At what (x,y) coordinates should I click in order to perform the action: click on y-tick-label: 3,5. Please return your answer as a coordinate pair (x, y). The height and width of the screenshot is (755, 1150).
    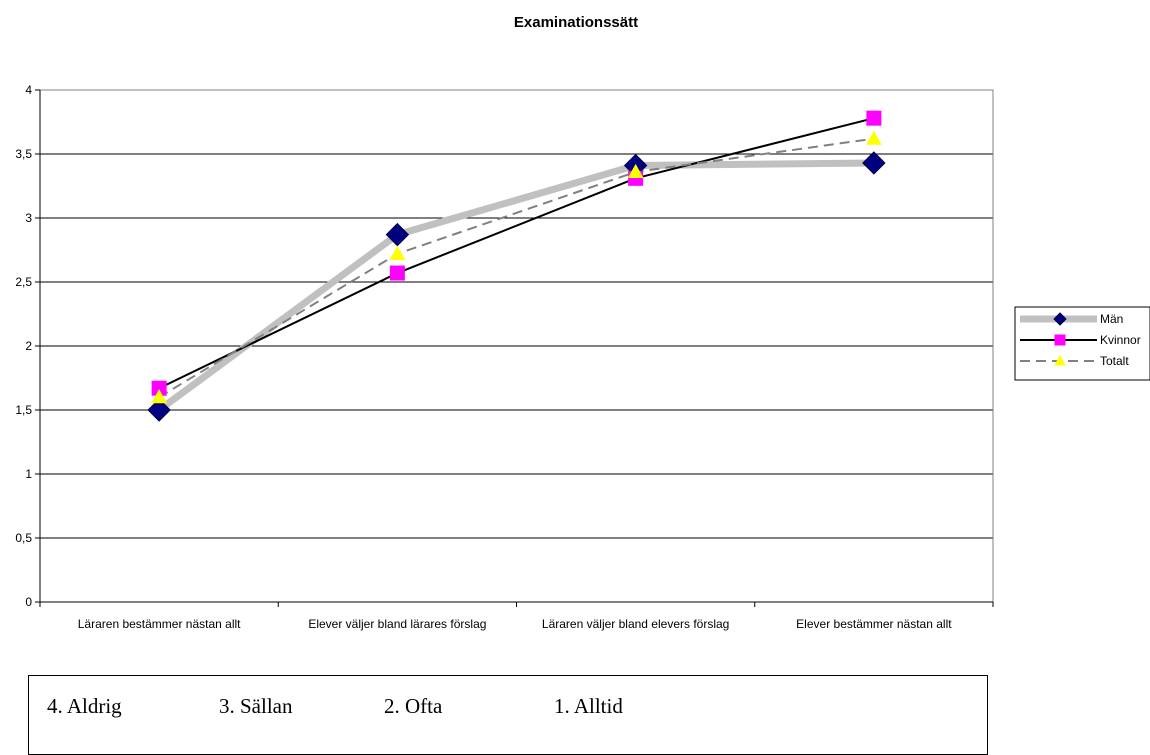
    Looking at the image, I should click on (23, 154).